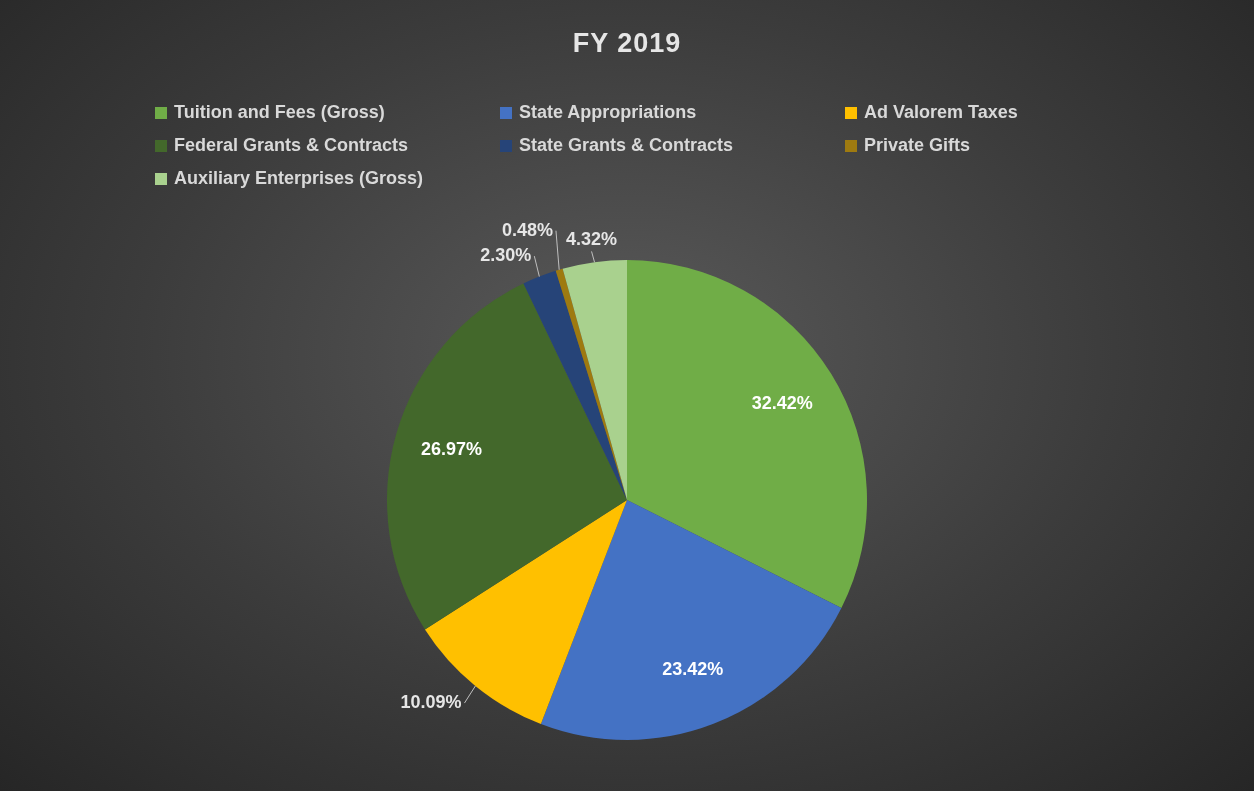  Describe the element at coordinates (693, 669) in the screenshot. I see `data-label: 23.42%` at that location.